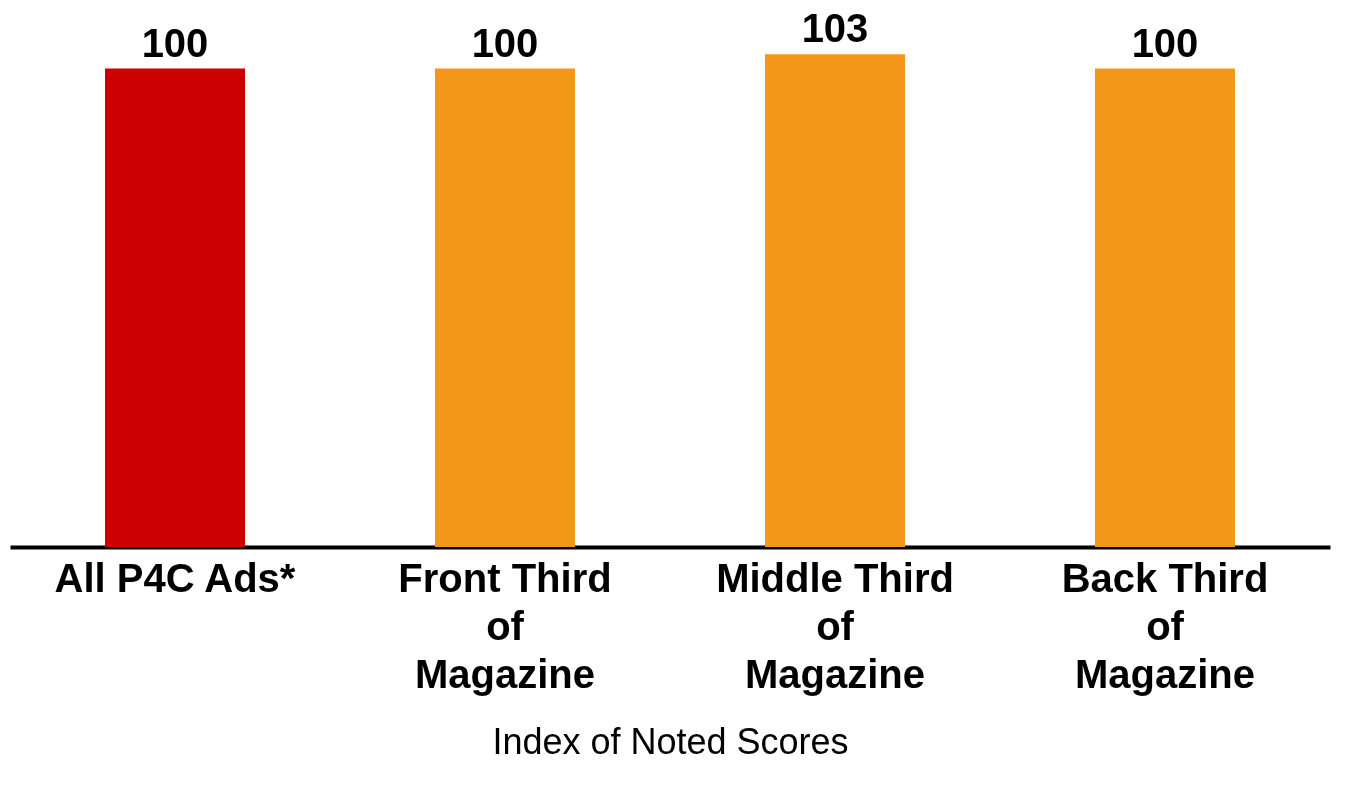 This screenshot has width=1368, height=799. Describe the element at coordinates (505, 625) in the screenshot. I see `x-tick-label: Front Third of Magazine` at that location.